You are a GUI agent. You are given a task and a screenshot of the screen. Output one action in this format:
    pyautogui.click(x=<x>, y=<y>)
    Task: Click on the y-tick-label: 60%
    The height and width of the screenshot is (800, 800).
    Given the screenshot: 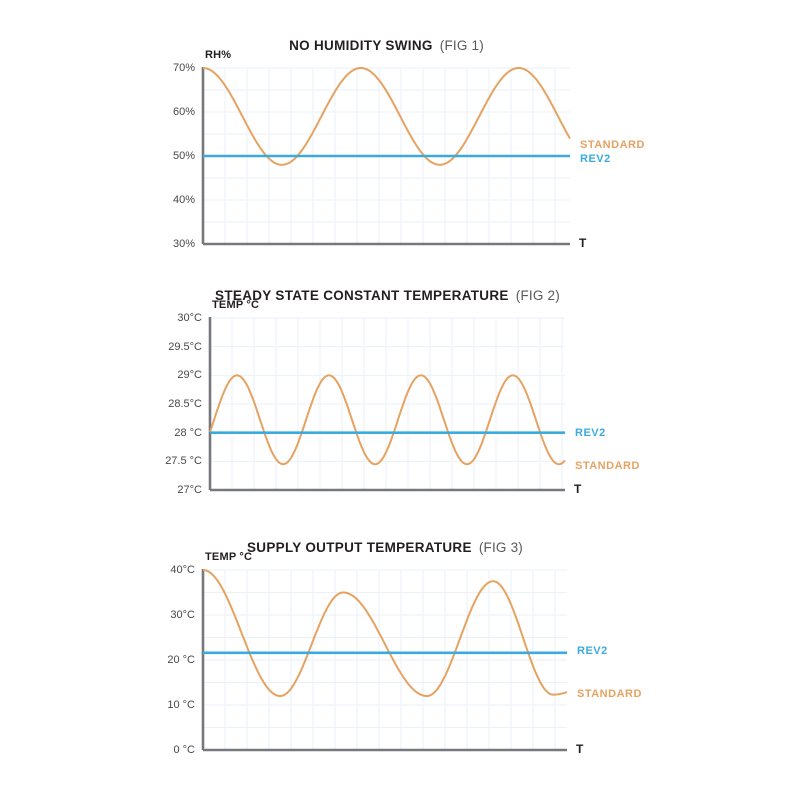 What is the action you would take?
    pyautogui.click(x=183, y=112)
    